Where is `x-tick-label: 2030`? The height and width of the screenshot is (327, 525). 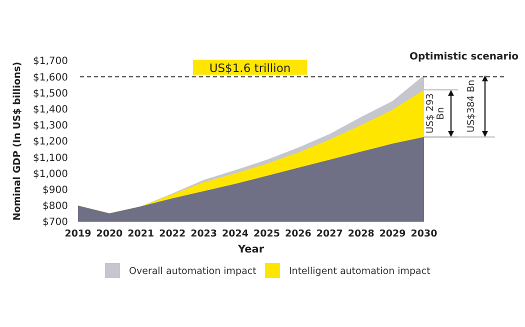
x-tick-label: 2030 is located at coordinates (424, 234).